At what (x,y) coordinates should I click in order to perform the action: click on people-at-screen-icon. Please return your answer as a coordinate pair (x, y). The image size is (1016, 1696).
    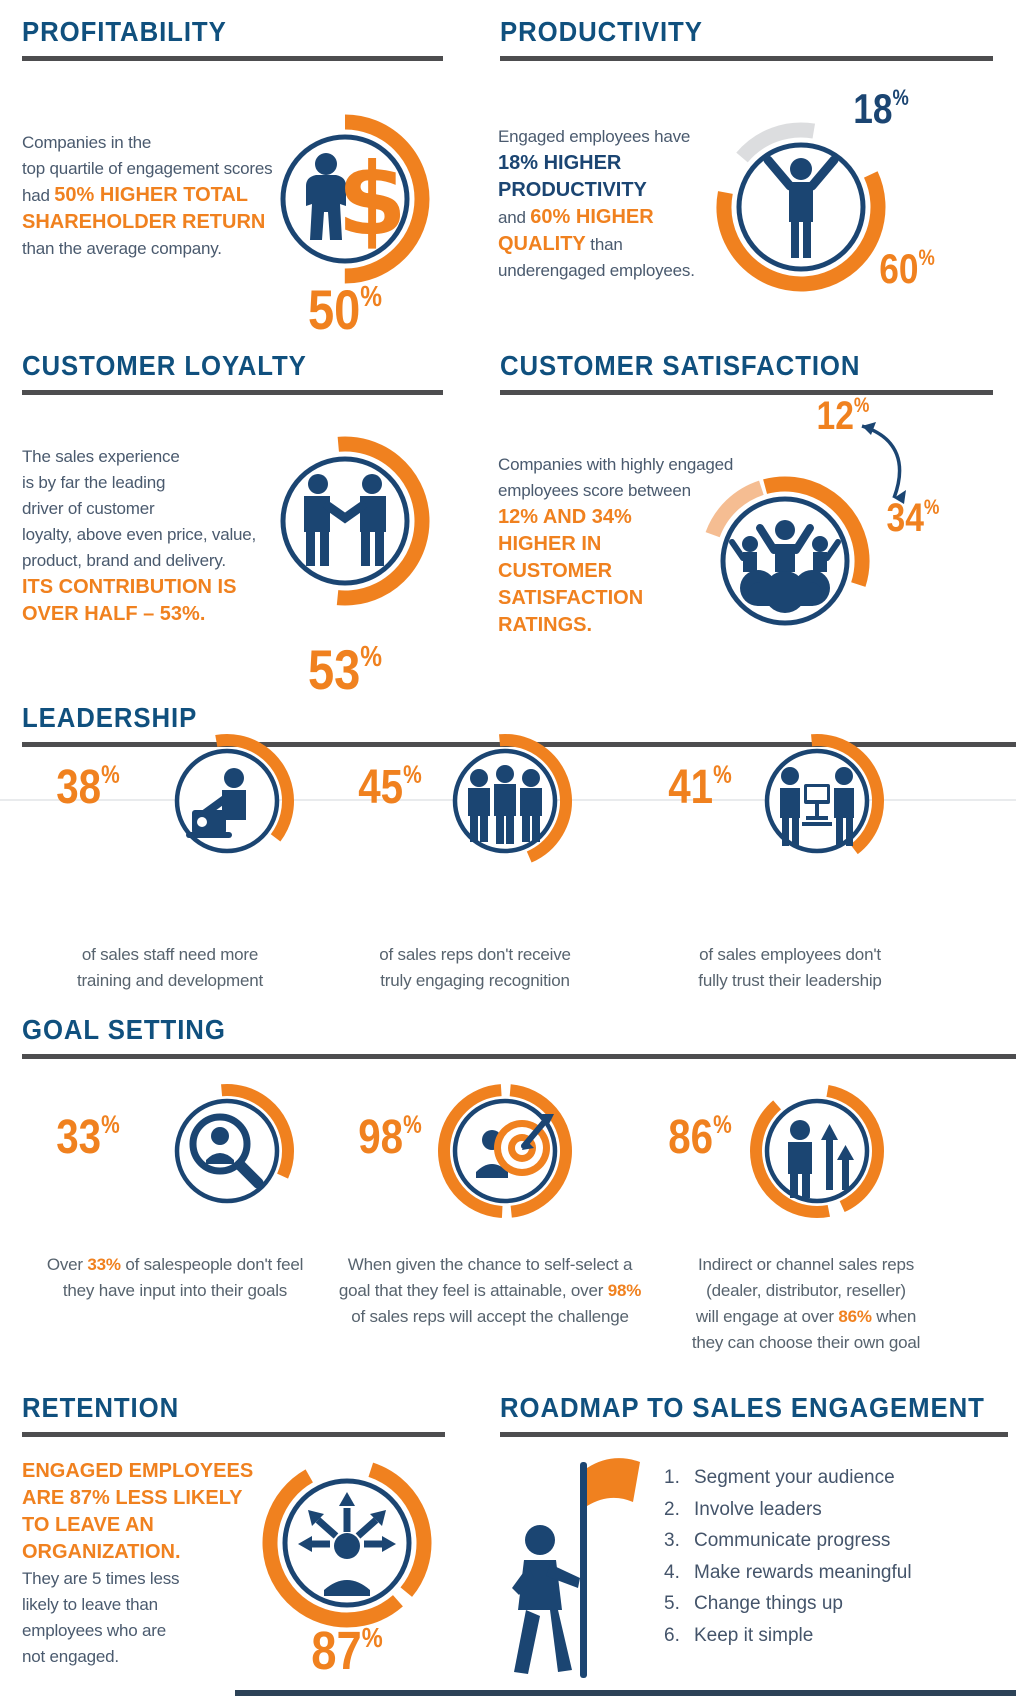
    Looking at the image, I should click on (817, 806).